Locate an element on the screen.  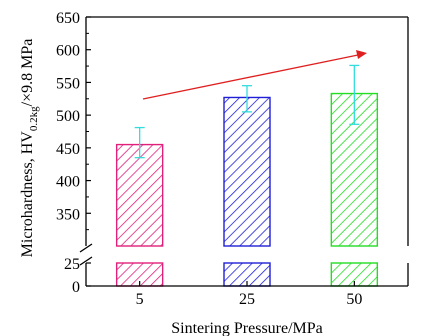
axis-break-layer is located at coordinates (246, 254).